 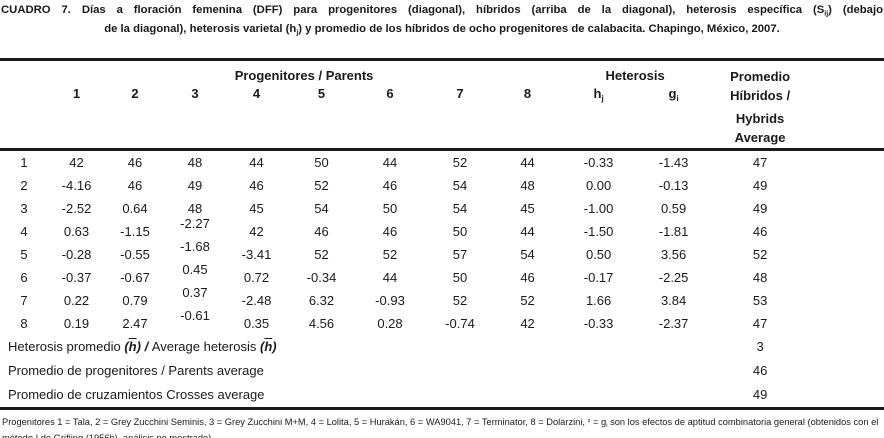 I want to click on cell: -3.41, so click(x=256, y=254).